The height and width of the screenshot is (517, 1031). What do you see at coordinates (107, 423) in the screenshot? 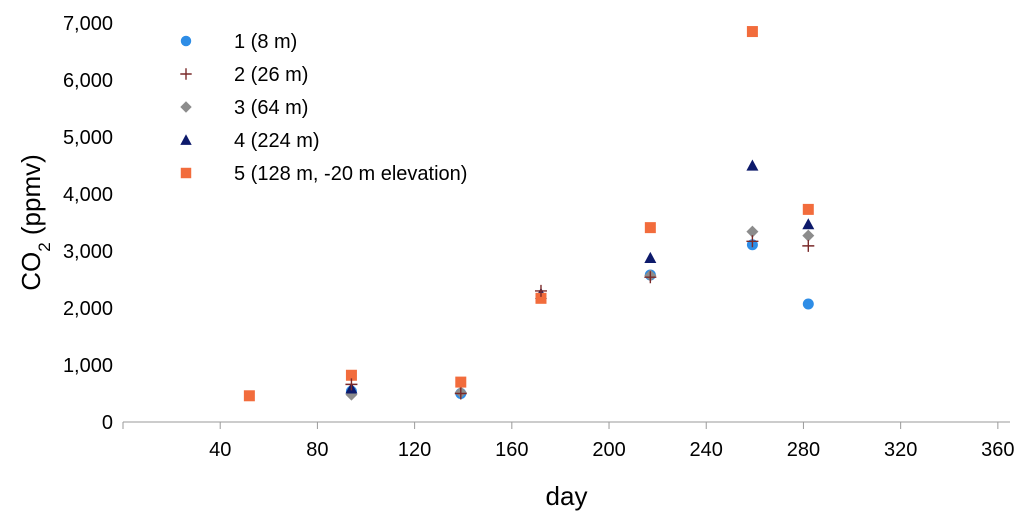
I see `y-tick-label: 0` at bounding box center [107, 423].